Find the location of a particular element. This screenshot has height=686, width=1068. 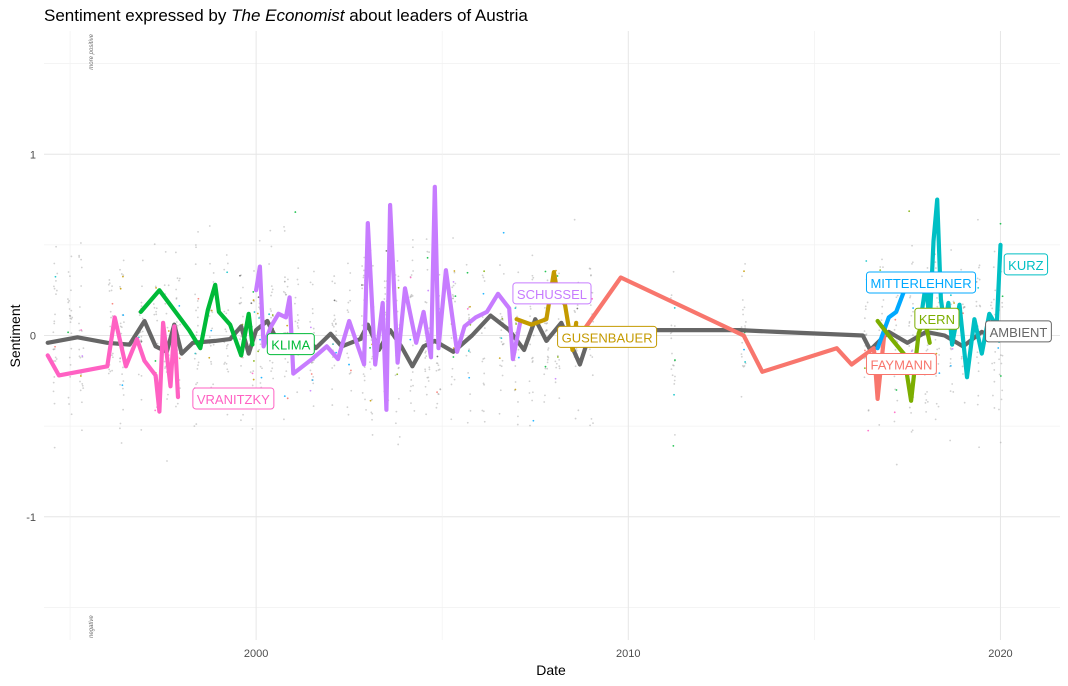

y-axis-title: Sentiment is located at coordinates (15, 335).